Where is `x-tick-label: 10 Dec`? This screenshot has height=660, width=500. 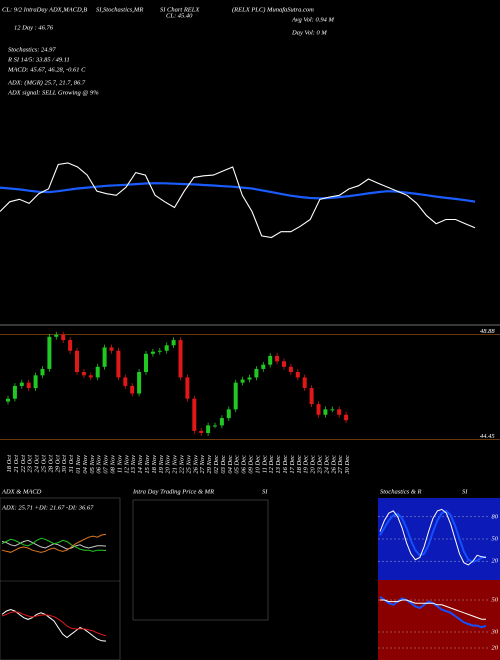
x-tick-label: 10 Dec is located at coordinates (257, 464).